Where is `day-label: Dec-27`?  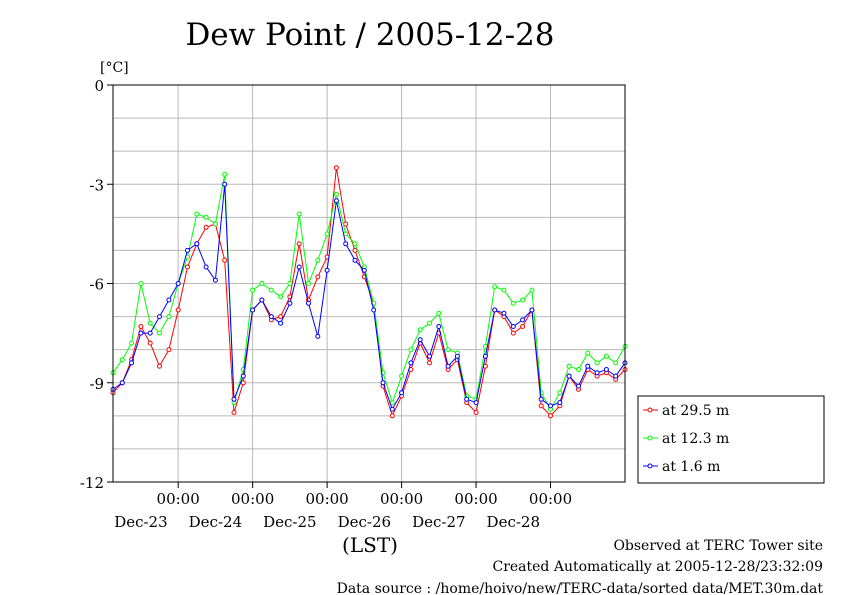
day-label: Dec-27 is located at coordinates (438, 522).